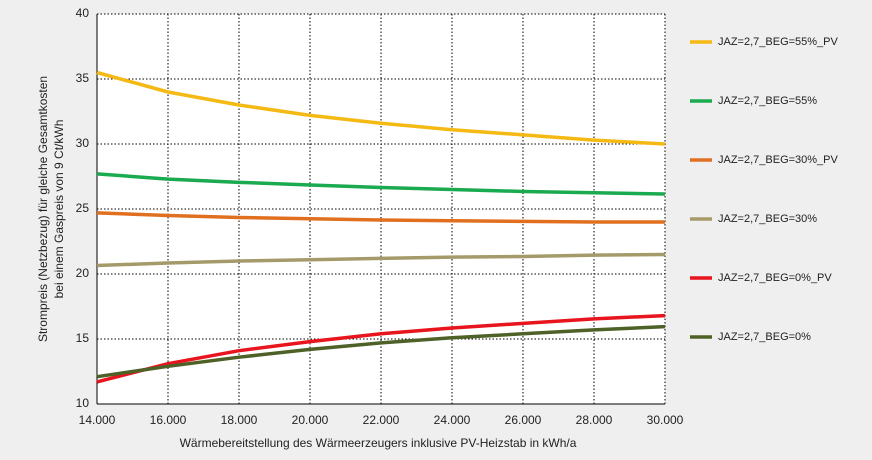 This screenshot has width=872, height=460. I want to click on y-tick-label: 10, so click(83, 403).